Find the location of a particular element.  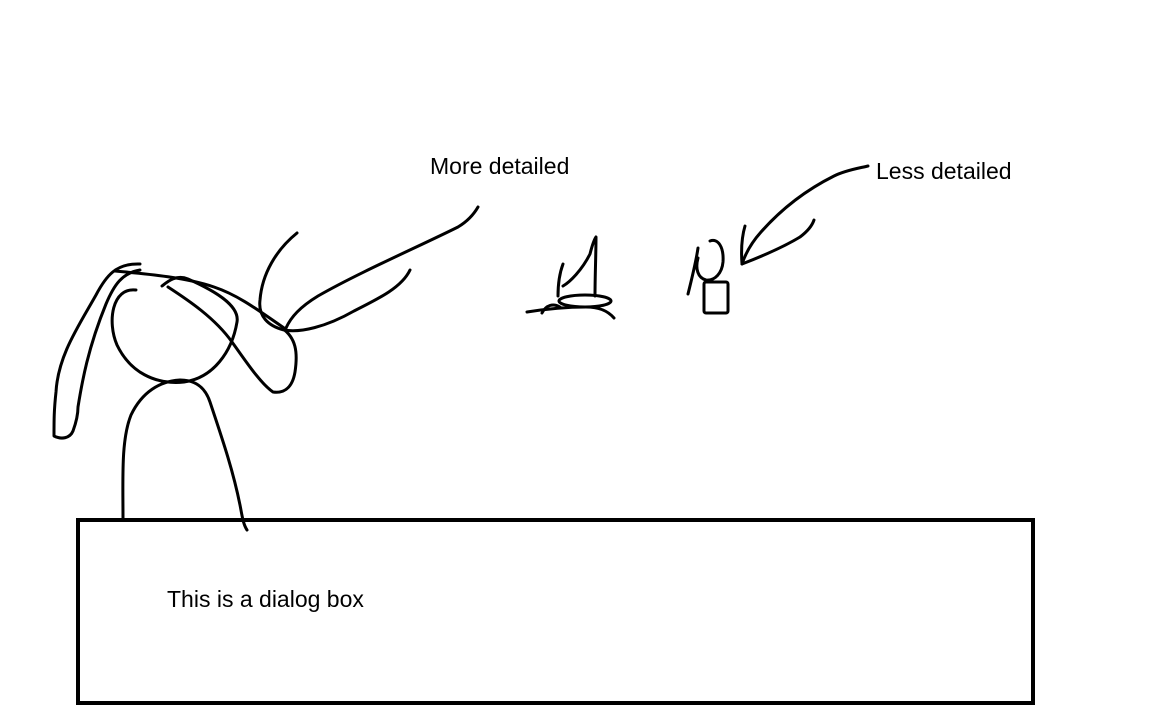

sailboat-water-line is located at coordinates (570, 312).